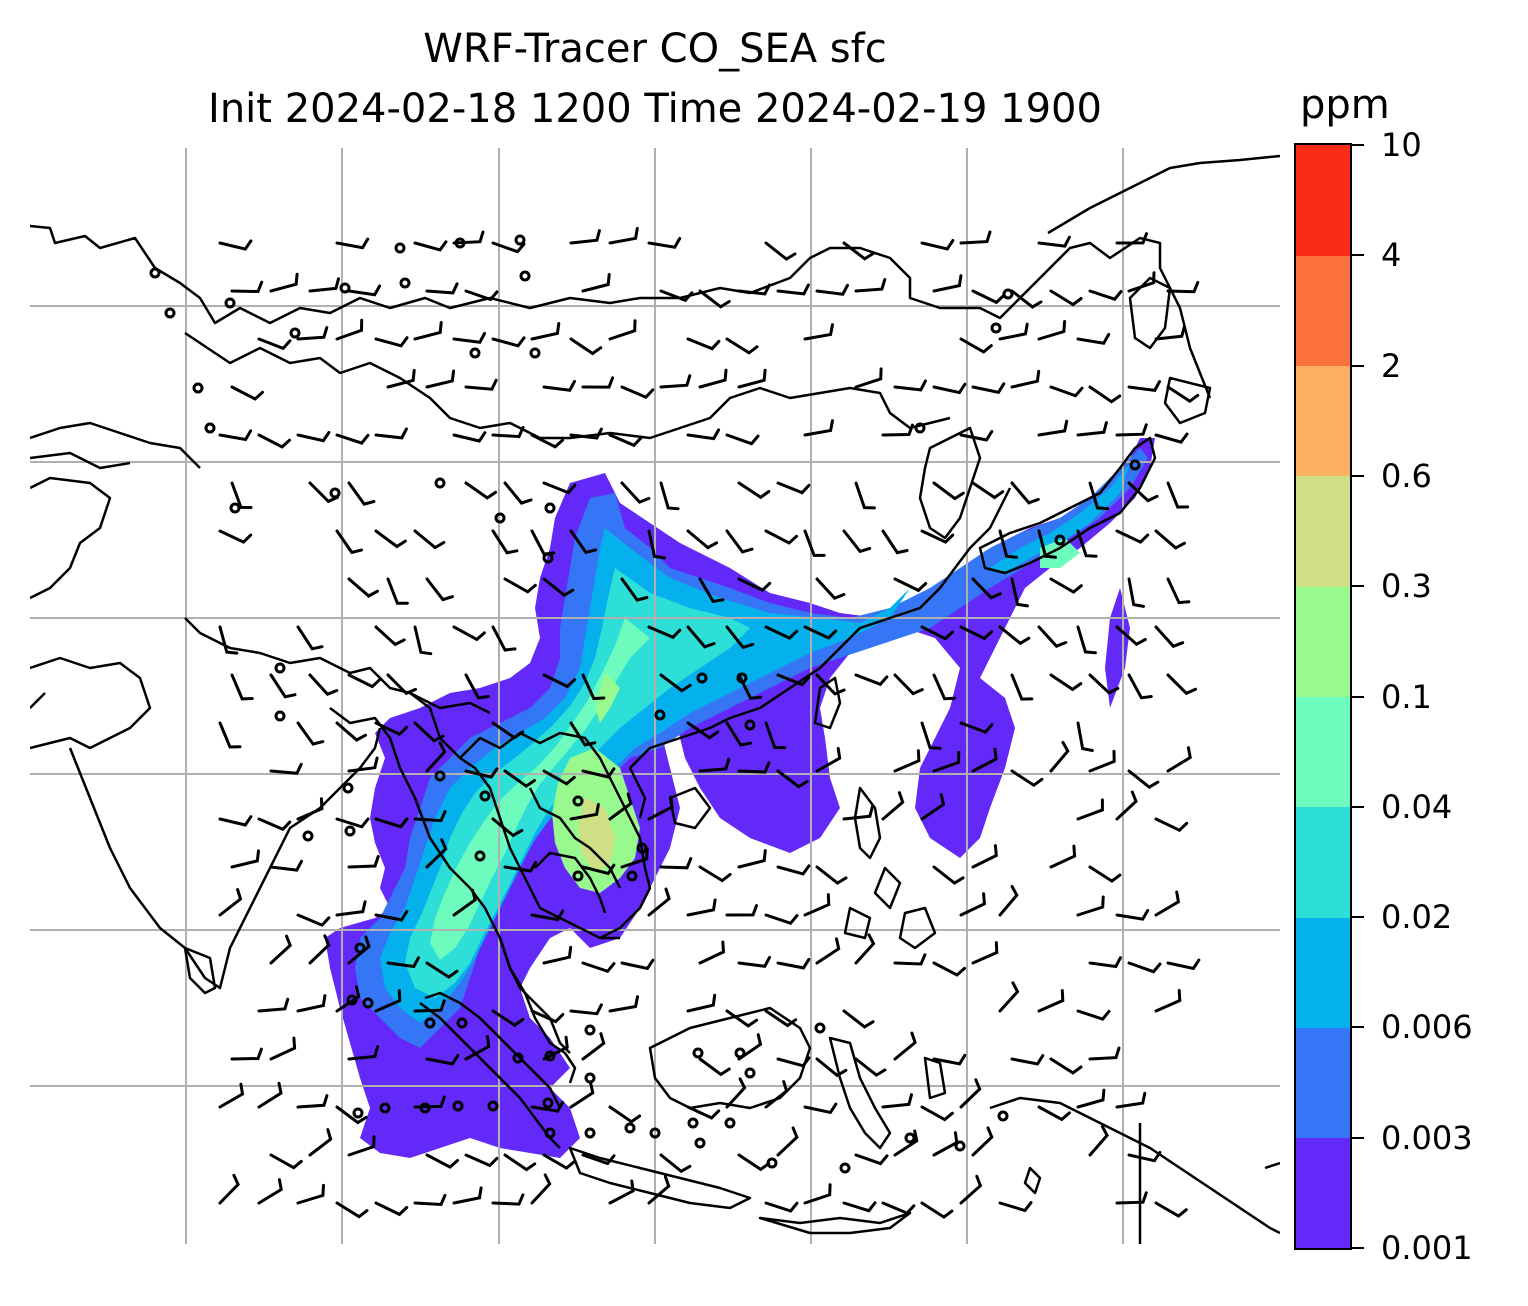  Describe the element at coordinates (1391, 365) in the screenshot. I see `colorbar-tick-label: 2` at that location.